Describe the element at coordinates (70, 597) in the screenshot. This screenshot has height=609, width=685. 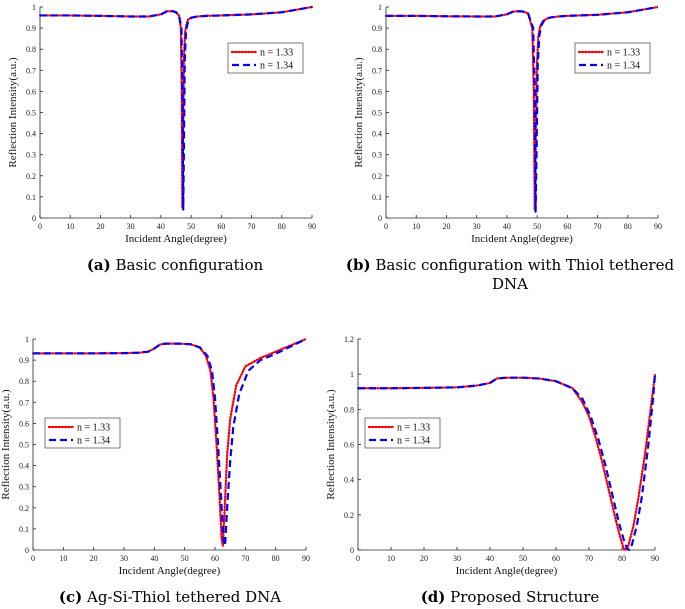
I see `caption-c-letter: (c)` at that location.